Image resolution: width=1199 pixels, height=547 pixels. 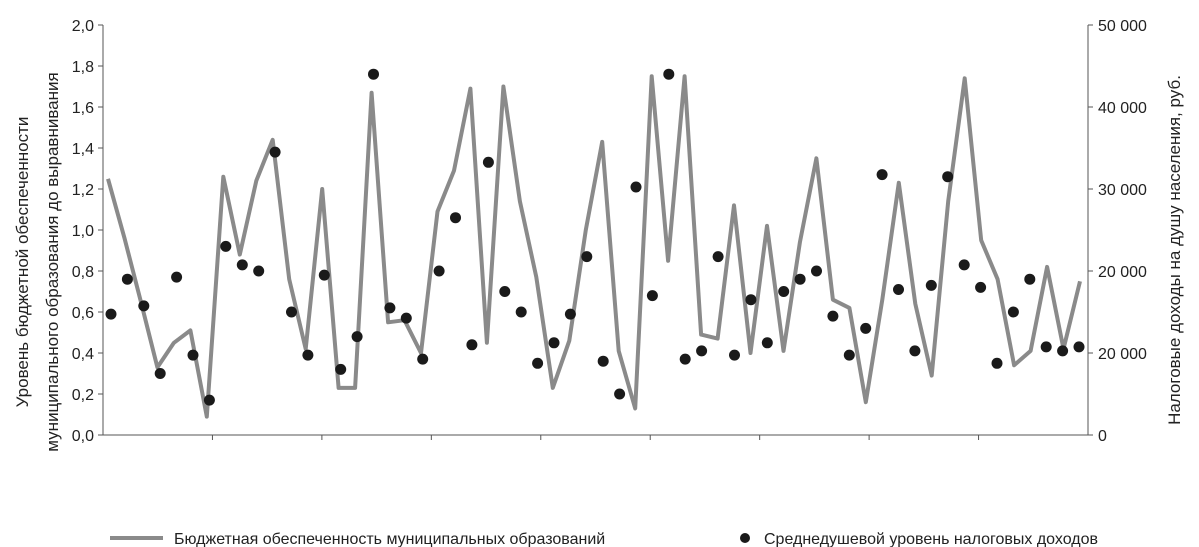 I want to click on left-tick-labels: 0,0 0,2 0,4 0,6 0,8 1,0 1,2 1,4 1,6 1,8 2,0, so click(x=83, y=231).